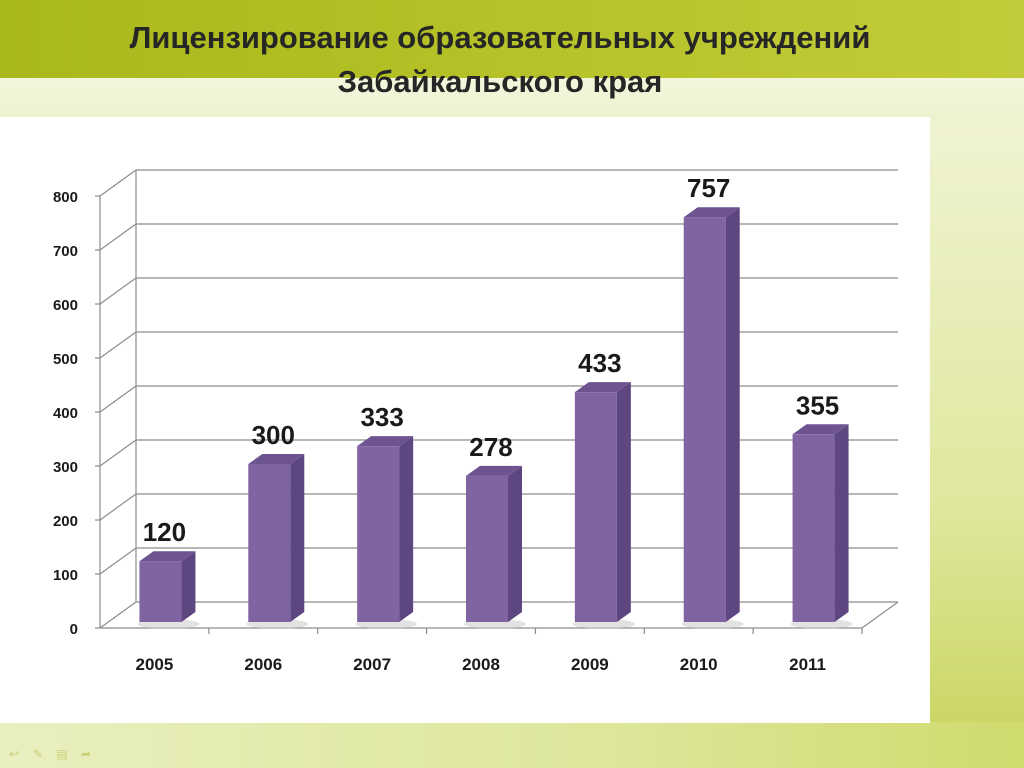 Image resolution: width=1024 pixels, height=768 pixels. Describe the element at coordinates (500, 81) in the screenshot. I see `slide-title-line-2: Забайкальского края` at that location.